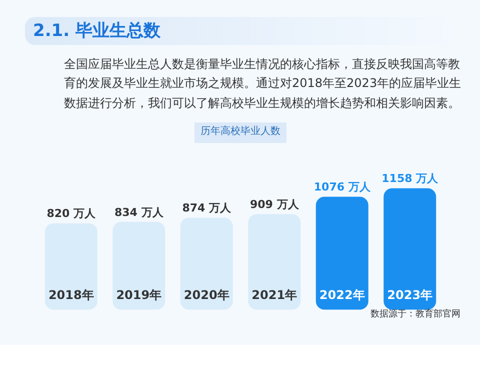 The image size is (500, 375). What do you see at coordinates (275, 204) in the screenshot?
I see `data-label: 909 万人` at bounding box center [275, 204].